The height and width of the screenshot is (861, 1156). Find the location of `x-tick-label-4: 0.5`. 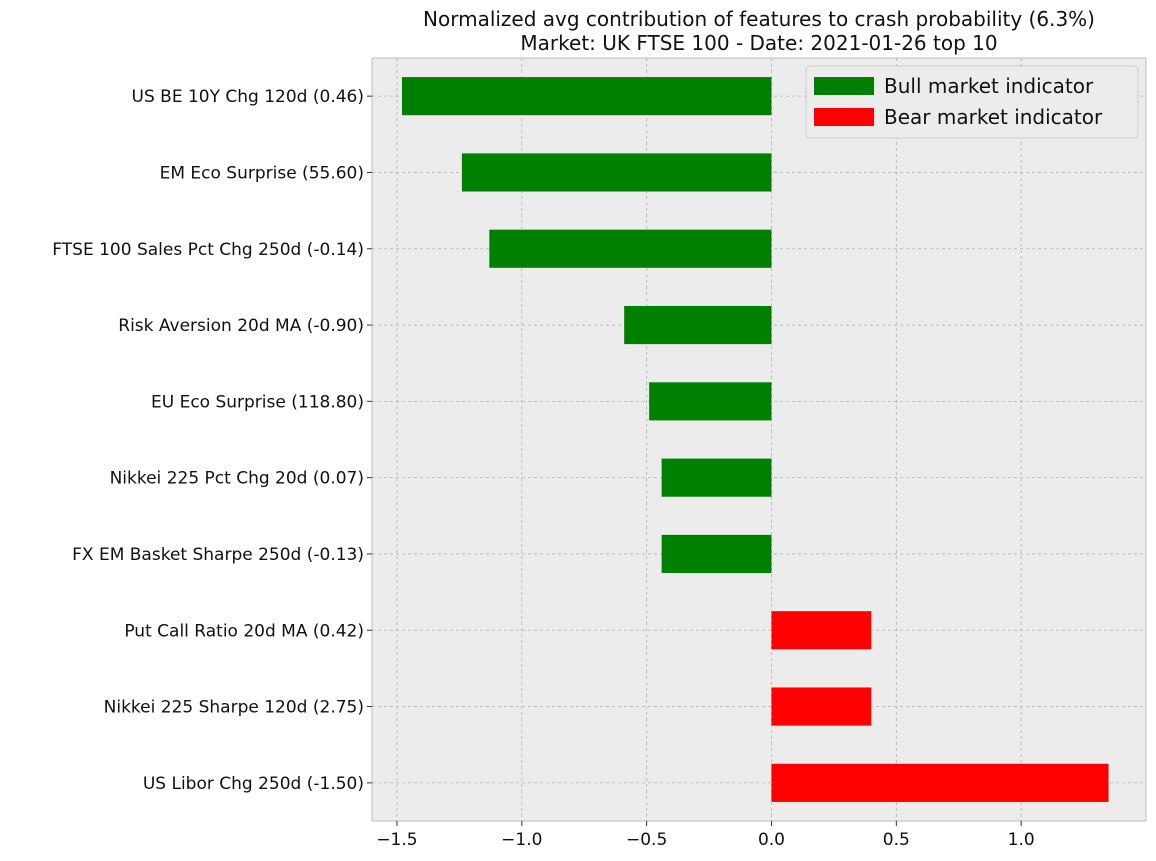

x-tick-label-4: 0.5 is located at coordinates (896, 840).